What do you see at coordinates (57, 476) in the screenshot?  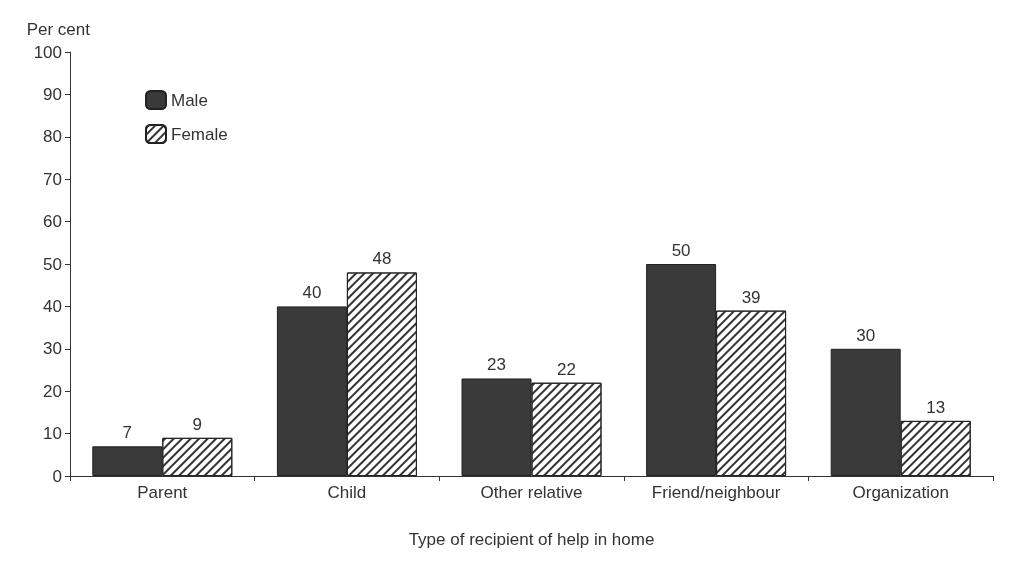 I see `y-tick-label: 0` at bounding box center [57, 476].